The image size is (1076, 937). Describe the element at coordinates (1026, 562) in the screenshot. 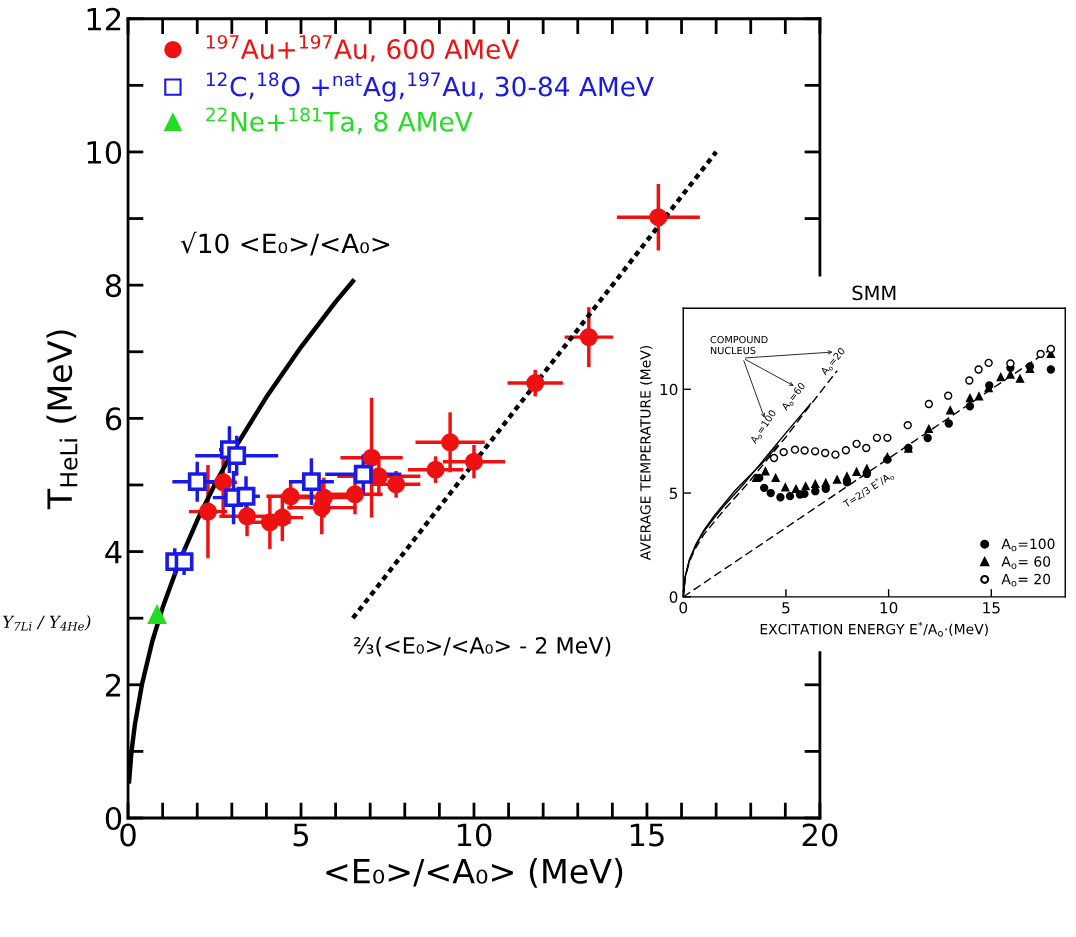

I see `legend-label: A$_{o}$= 60` at that location.